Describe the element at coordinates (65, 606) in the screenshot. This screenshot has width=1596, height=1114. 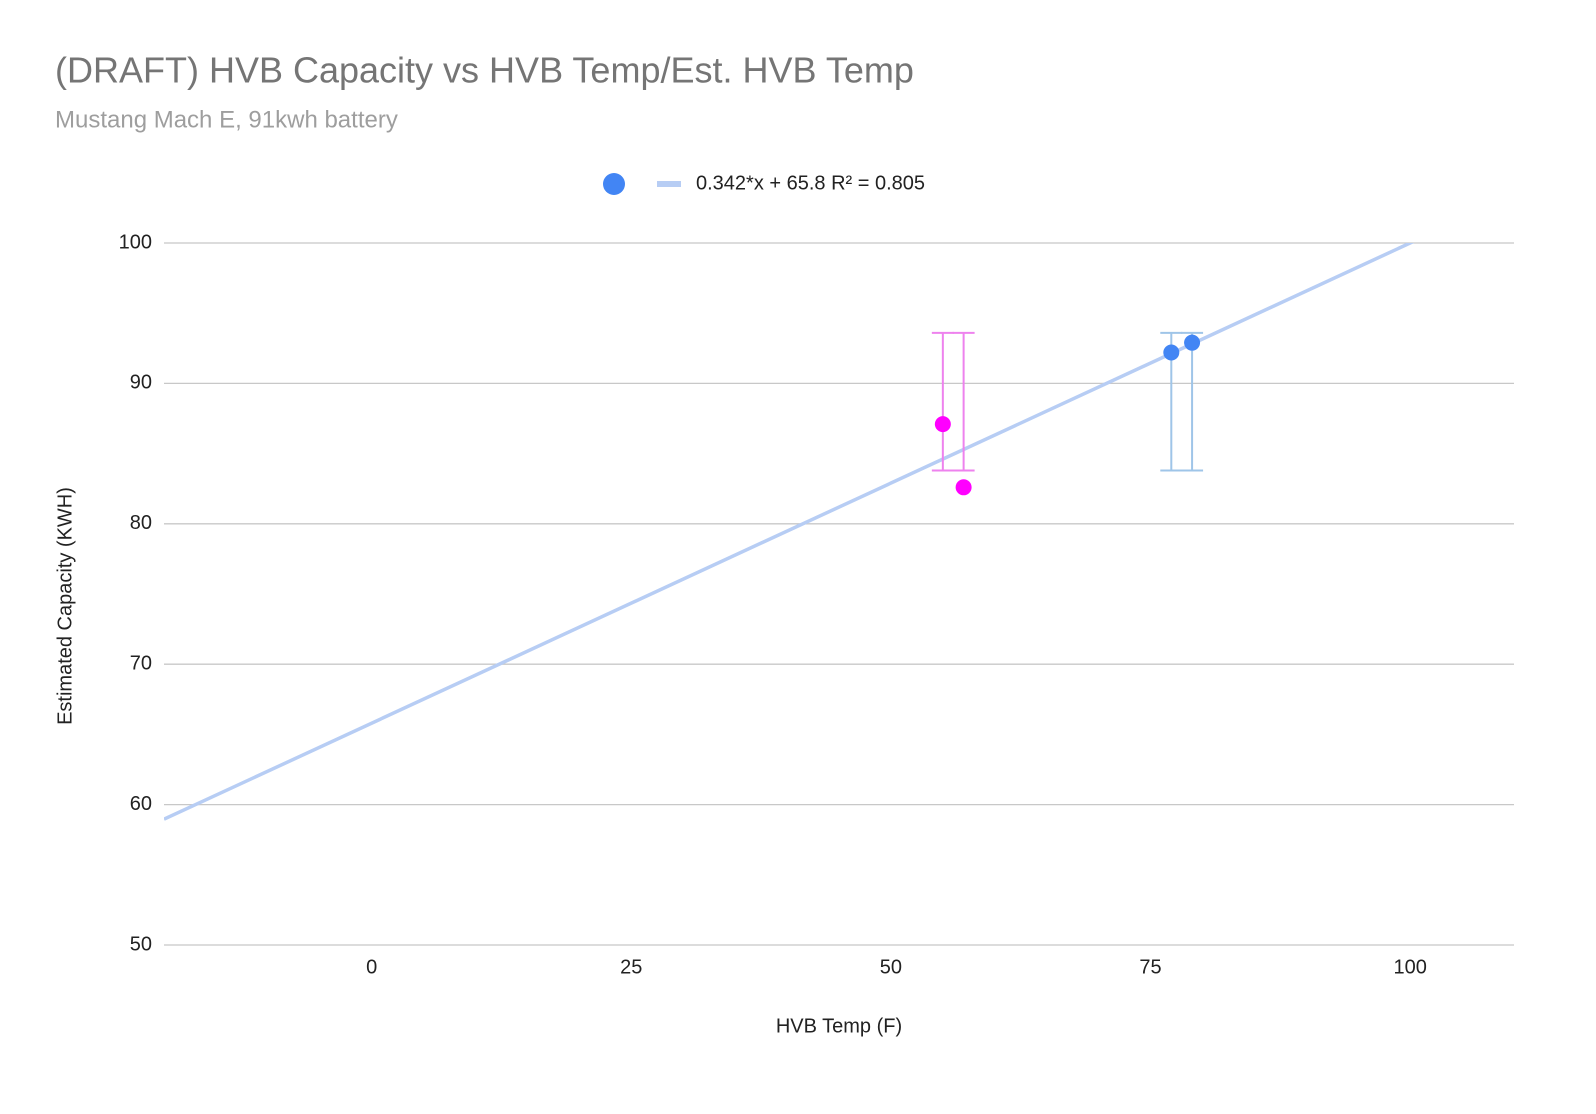
I see `y-axis-label: Estimated Capacity (KWH)` at that location.